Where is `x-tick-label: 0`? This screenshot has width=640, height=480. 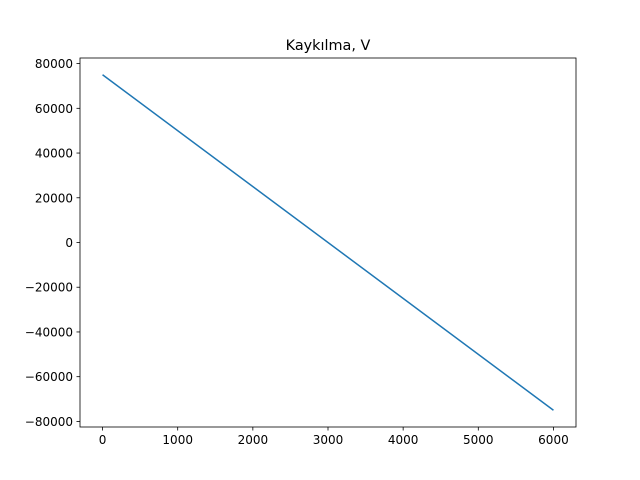 x-tick-label: 0 is located at coordinates (103, 440).